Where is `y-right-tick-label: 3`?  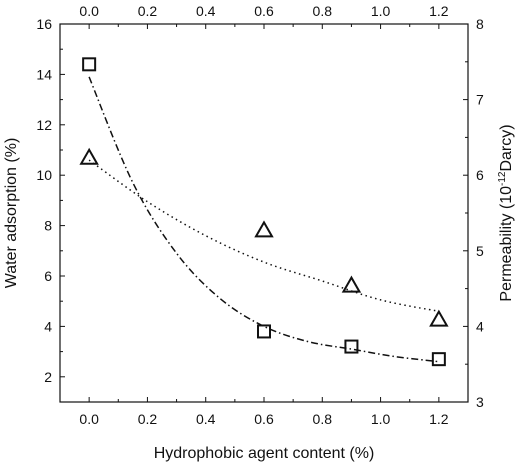 y-right-tick-label: 3 is located at coordinates (480, 402).